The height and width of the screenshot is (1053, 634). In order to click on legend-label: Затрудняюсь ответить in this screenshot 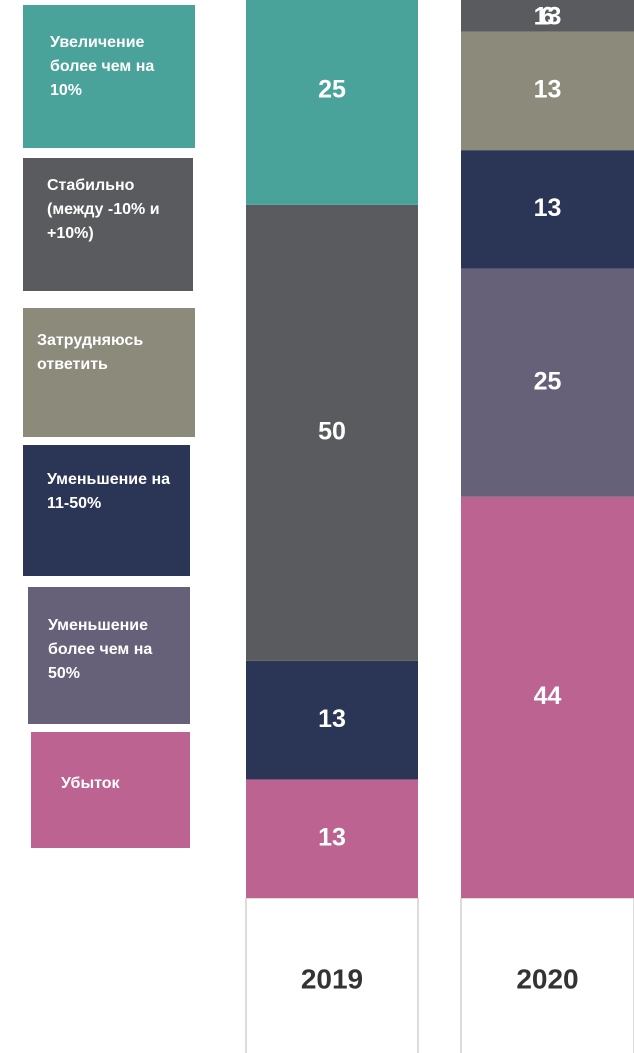, I will do `click(90, 352)`.